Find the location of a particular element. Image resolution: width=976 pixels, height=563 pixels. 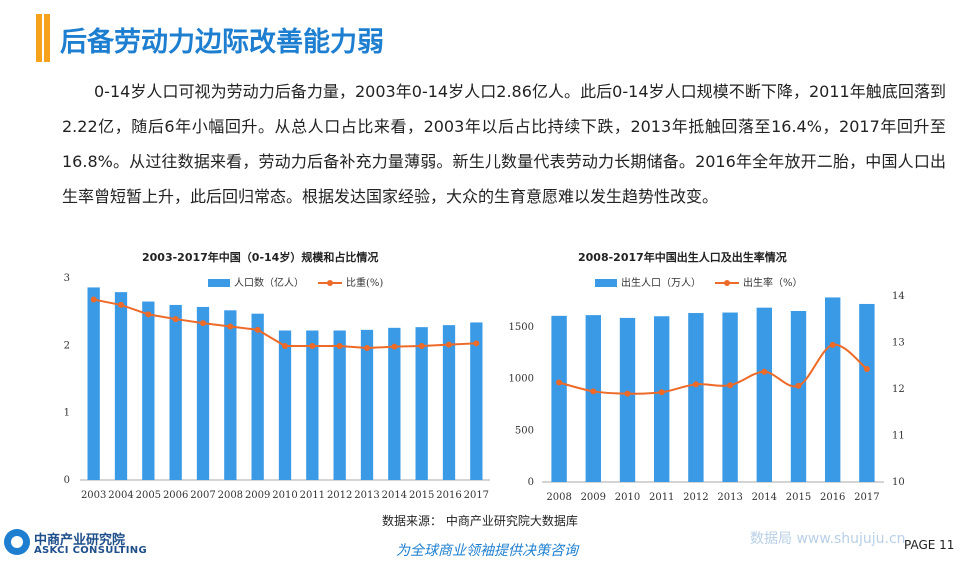

legend-line-label: 出生率（%） is located at coordinates (773, 282).